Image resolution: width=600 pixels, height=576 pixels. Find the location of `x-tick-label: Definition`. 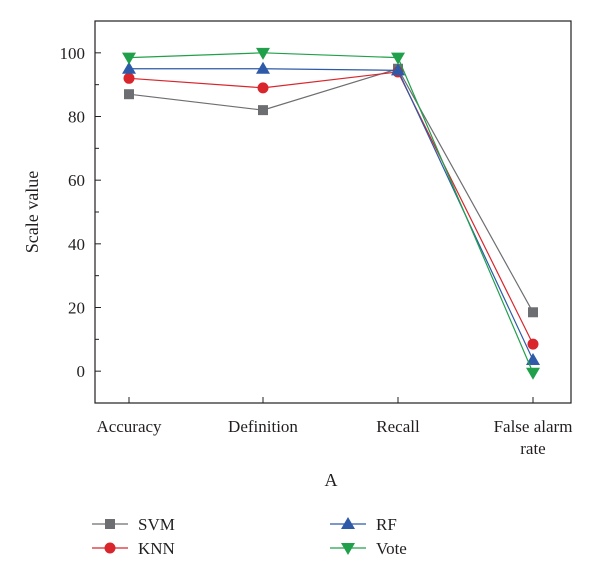

x-tick-label: Definition is located at coordinates (263, 426).